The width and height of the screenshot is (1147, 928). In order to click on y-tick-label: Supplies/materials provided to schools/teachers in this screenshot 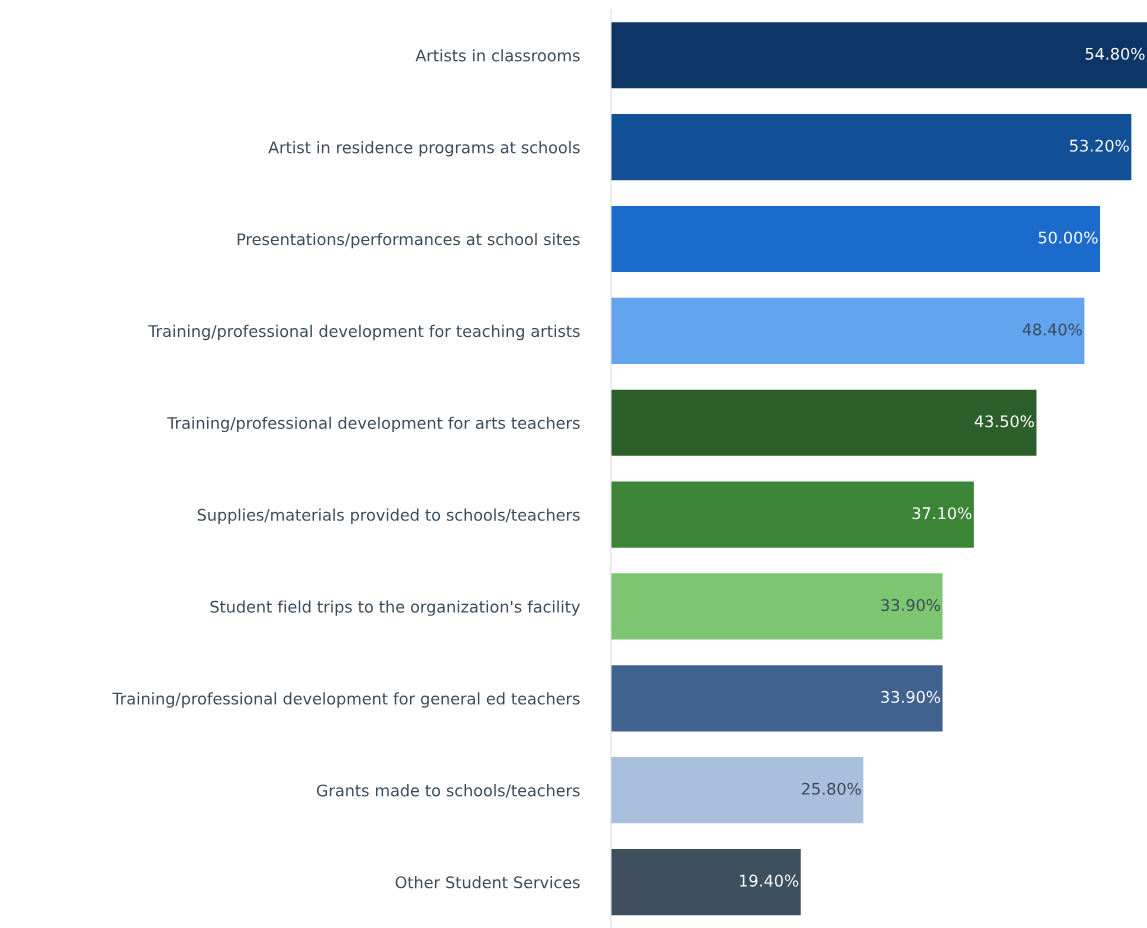, I will do `click(388, 516)`.